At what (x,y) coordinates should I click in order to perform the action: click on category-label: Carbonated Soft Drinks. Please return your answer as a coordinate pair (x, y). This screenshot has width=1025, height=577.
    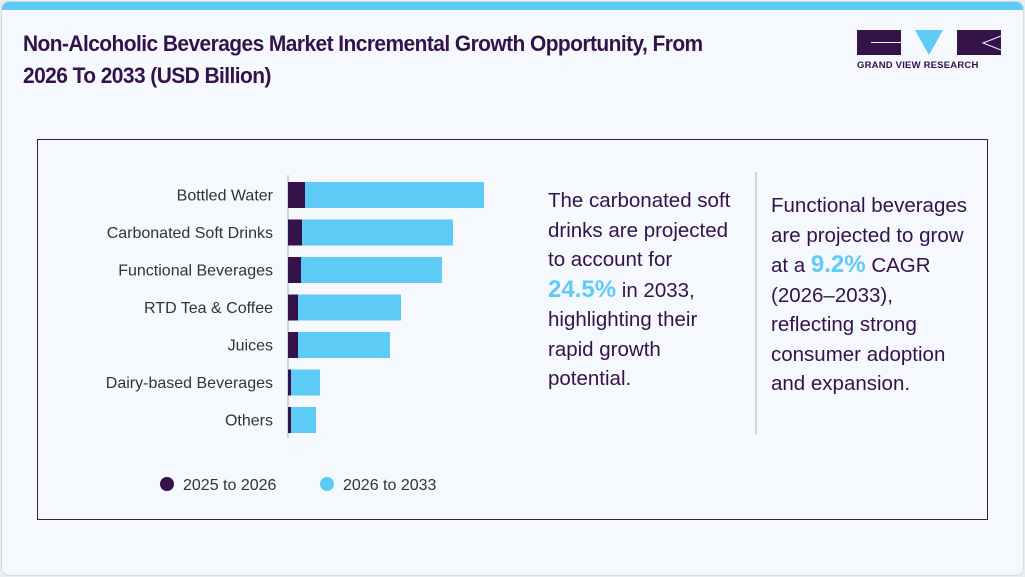
    Looking at the image, I should click on (190, 233).